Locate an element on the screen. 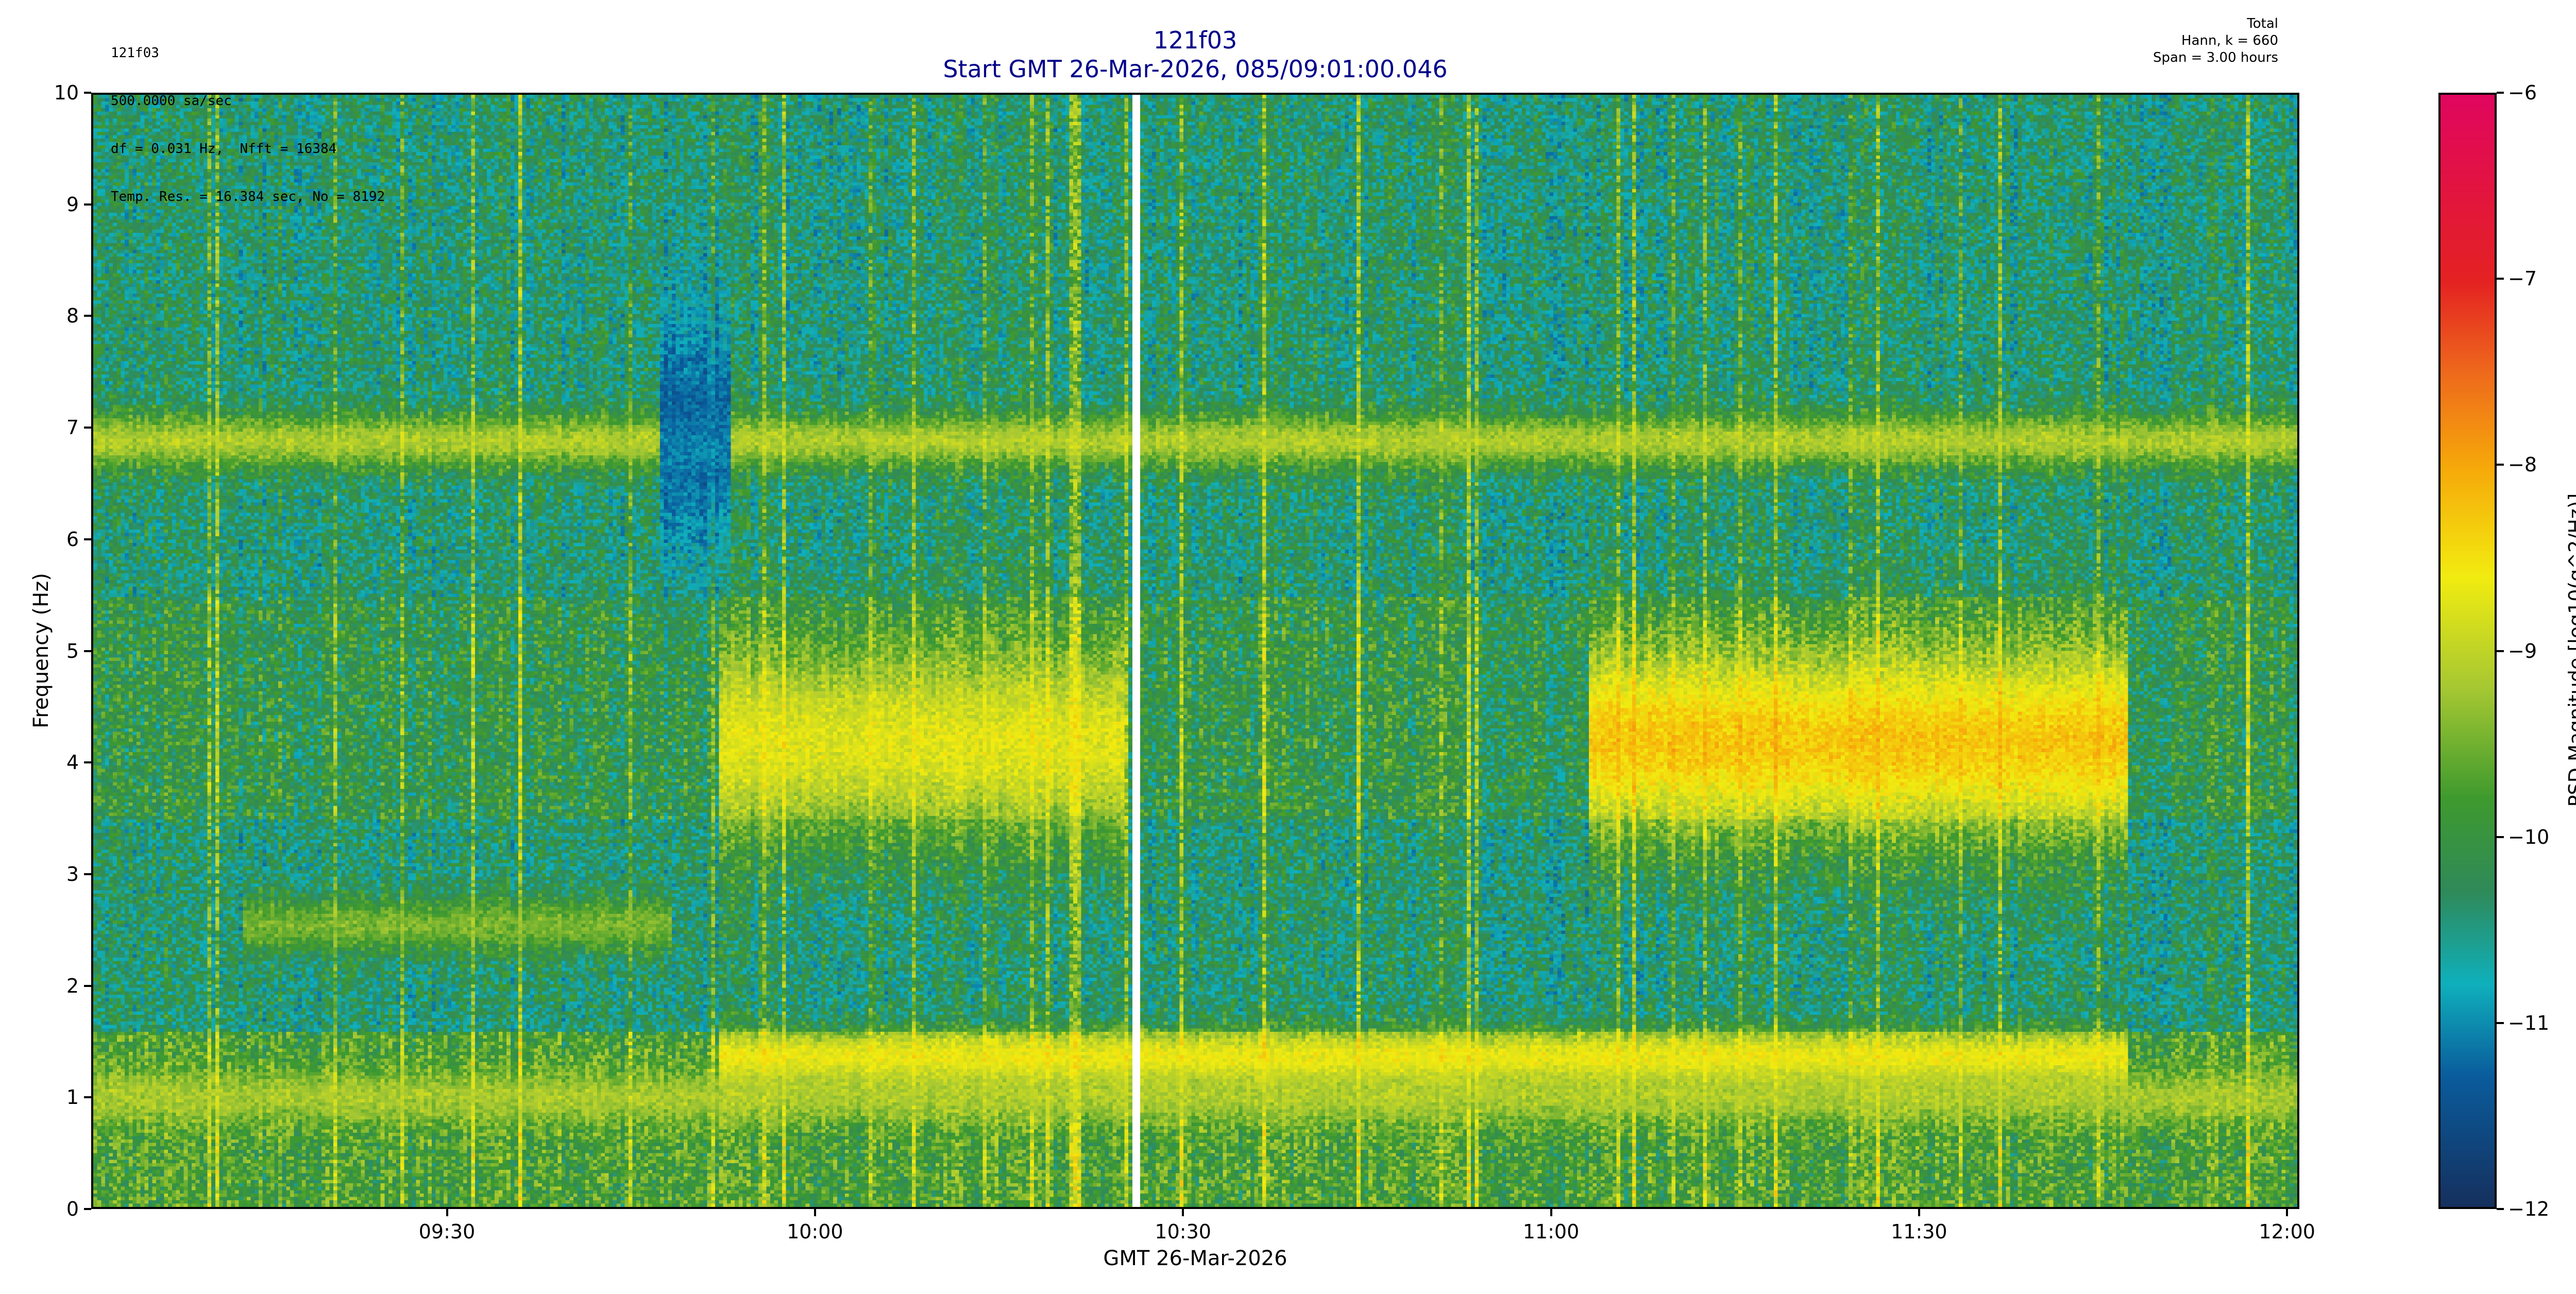 Image resolution: width=2576 pixels, height=1294 pixels. y-tick-label: 4 is located at coordinates (72, 762).